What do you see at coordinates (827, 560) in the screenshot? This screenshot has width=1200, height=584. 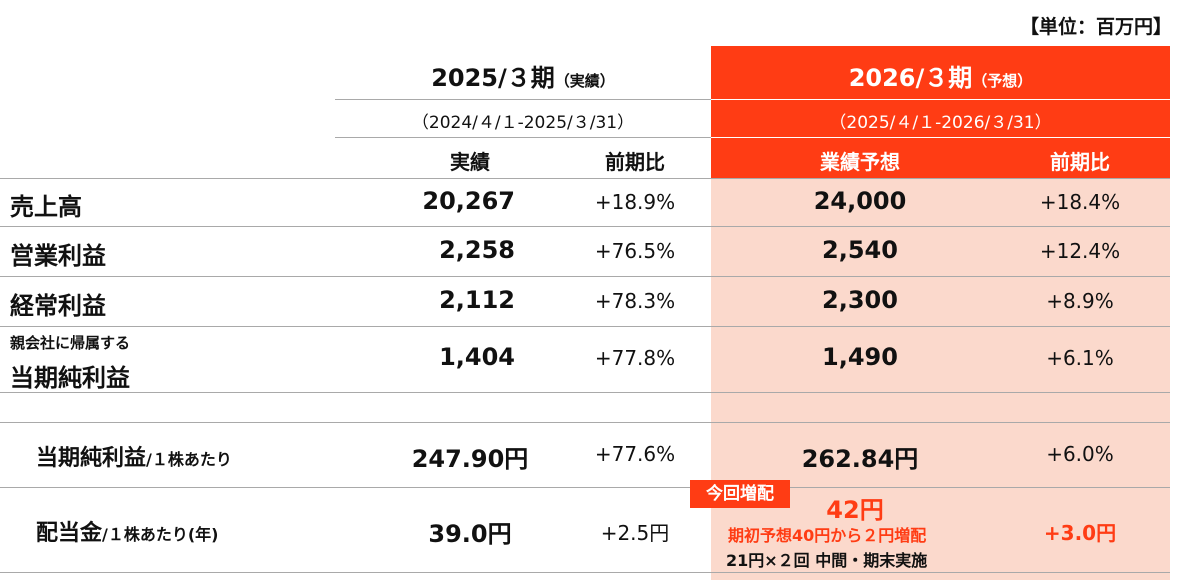 I see `dividend-note-schedule: 21円×２回 中間・期末実施` at bounding box center [827, 560].